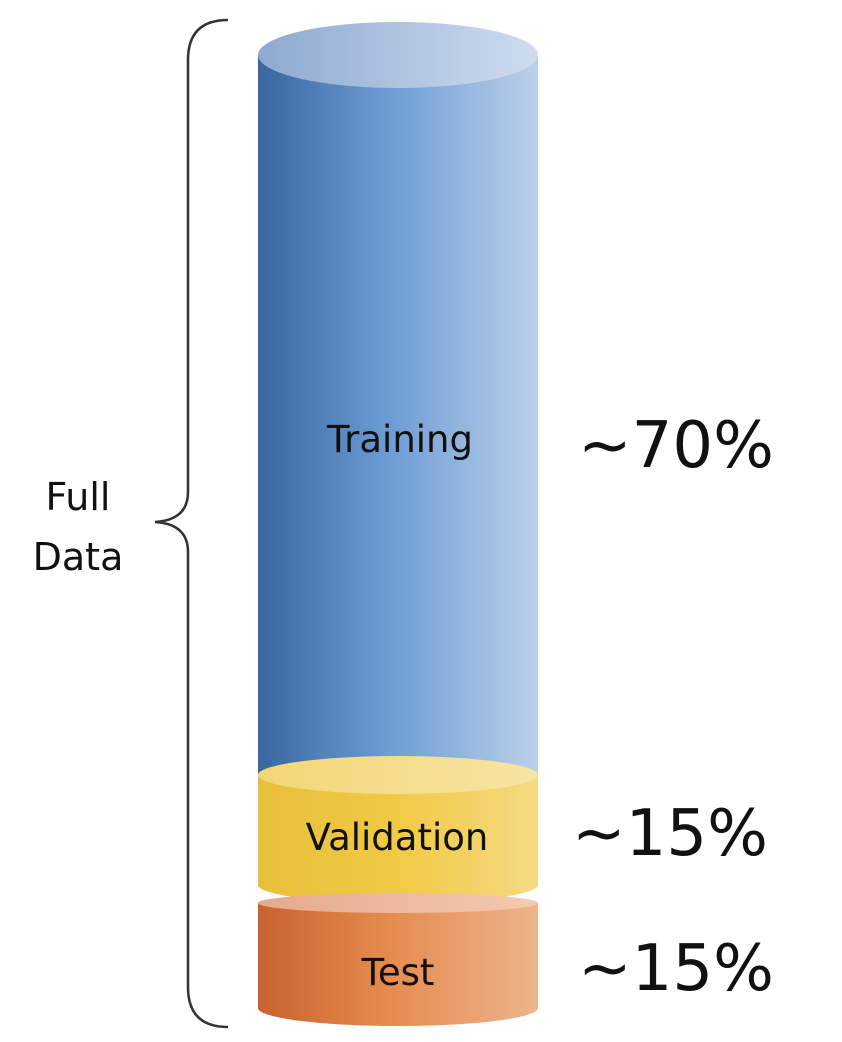 This screenshot has height=1042, width=842. Describe the element at coordinates (398, 775) in the screenshot. I see `validation-cylinder-top` at that location.